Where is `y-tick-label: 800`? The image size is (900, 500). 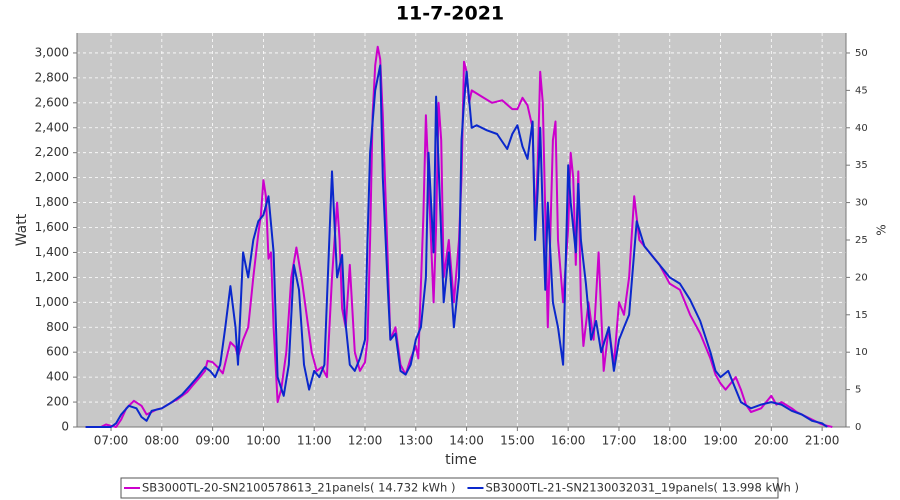
y-tick-label: 800 is located at coordinates (57, 327).